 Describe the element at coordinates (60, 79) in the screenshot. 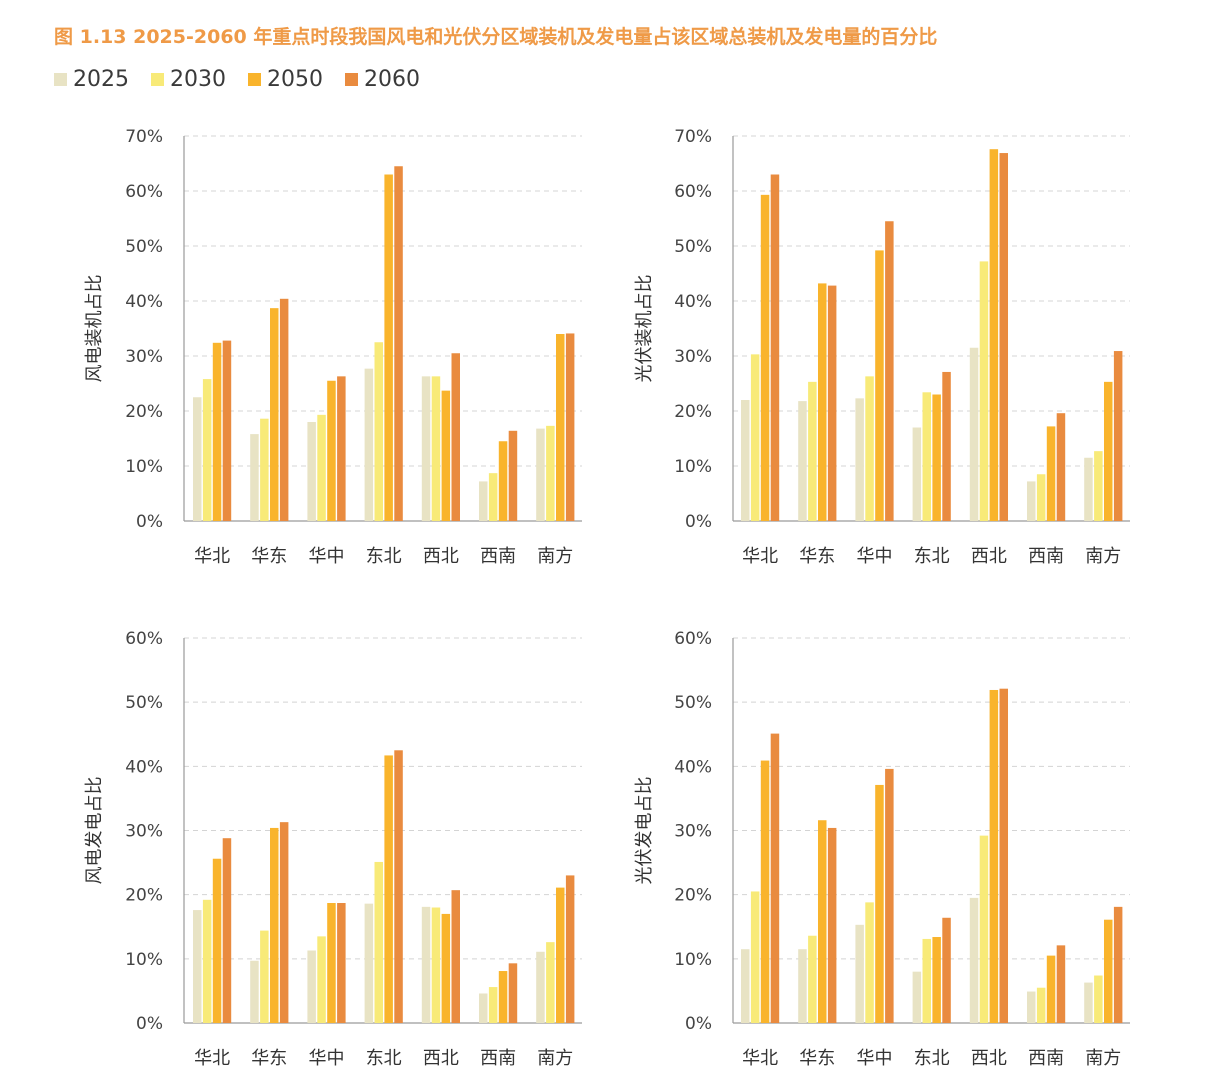

I see `legend-swatch-2025` at that location.